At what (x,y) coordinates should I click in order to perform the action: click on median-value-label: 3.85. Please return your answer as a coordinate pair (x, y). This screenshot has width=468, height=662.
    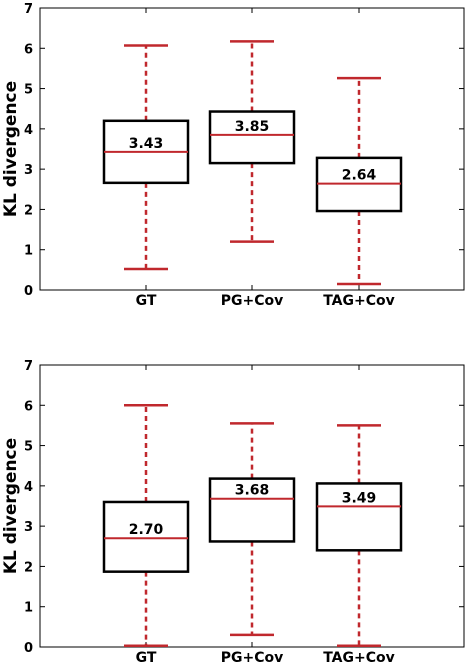
    Looking at the image, I should click on (252, 127).